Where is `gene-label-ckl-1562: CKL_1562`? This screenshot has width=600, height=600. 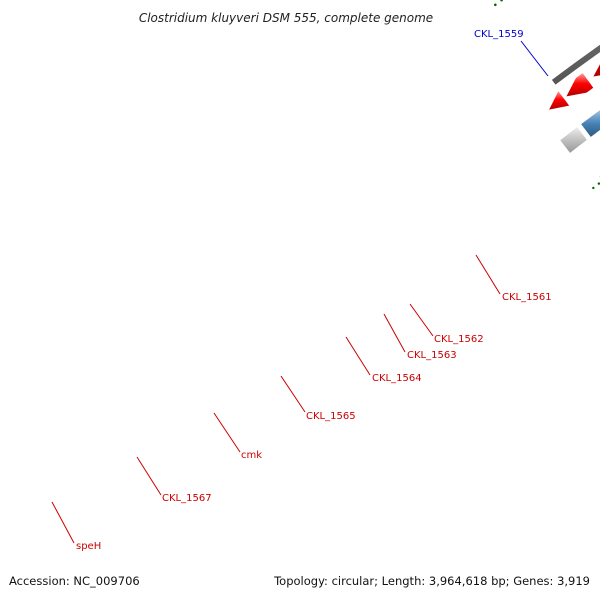
gene-label-ckl-1562: CKL_1562 is located at coordinates (459, 339).